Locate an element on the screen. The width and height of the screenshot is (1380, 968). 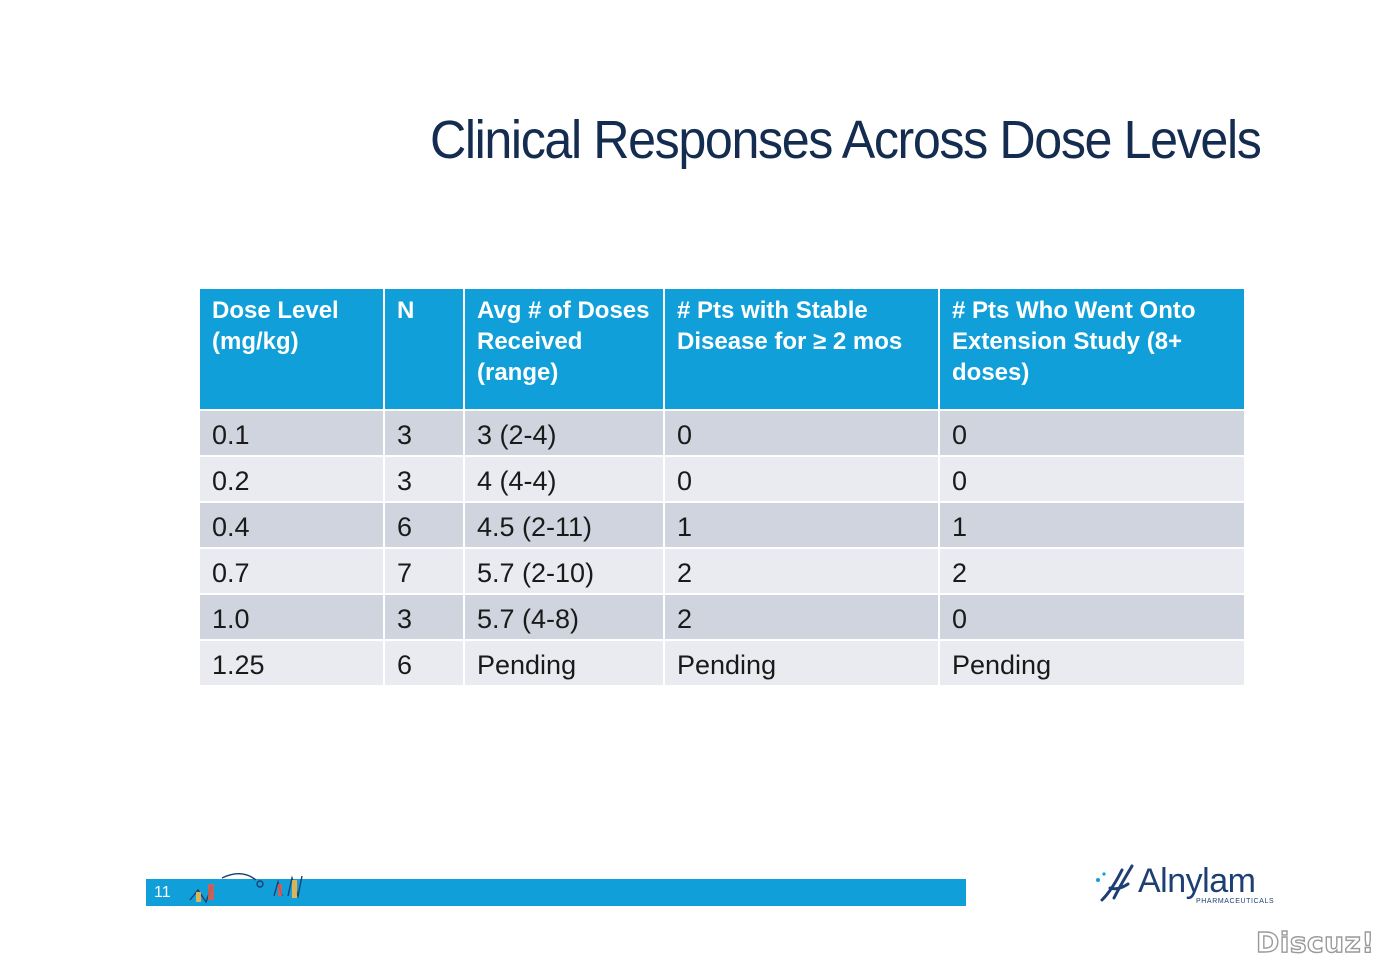
watermark: Discuz! is located at coordinates (1315, 942).